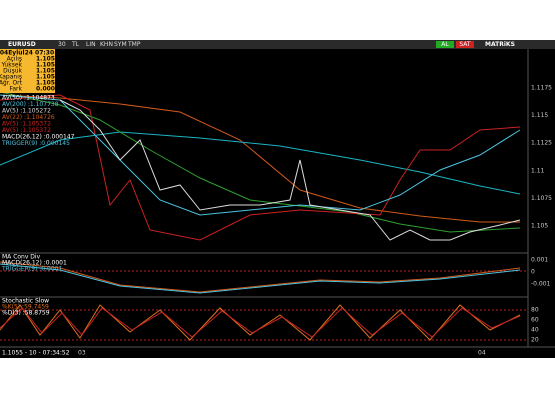  What do you see at coordinates (28, 98) in the screenshot?
I see `legend-item: AV(50) :1.104873` at bounding box center [28, 98].